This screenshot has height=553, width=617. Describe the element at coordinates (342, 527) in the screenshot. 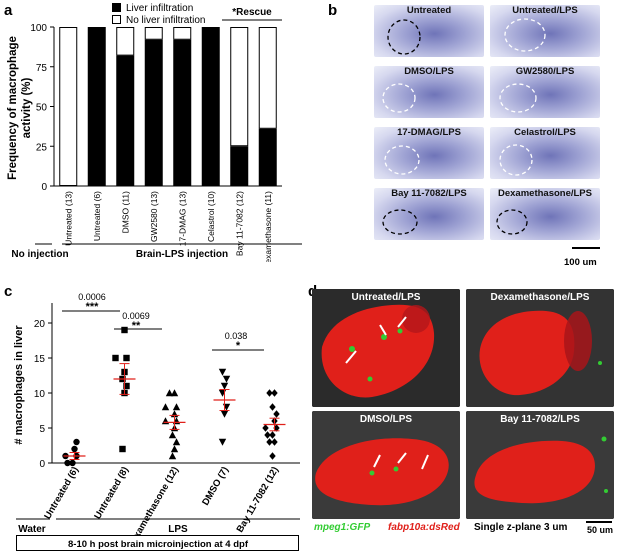

I see `legend-gfp: mpeg1:GFP` at that location.